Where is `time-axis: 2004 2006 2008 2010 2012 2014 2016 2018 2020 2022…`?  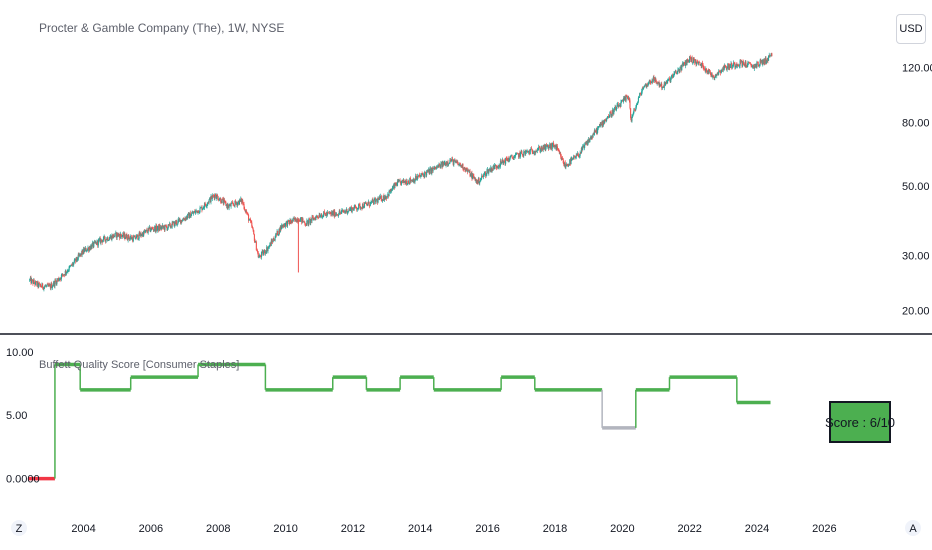
time-axis: 2004 2006 2008 2010 2012 2014 2016 2018 2020 2022… is located at coordinates (453, 529).